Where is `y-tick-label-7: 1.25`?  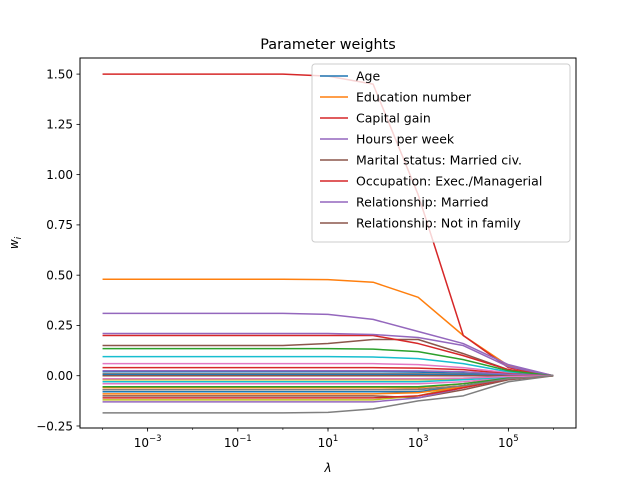
y-tick-label-7: 1.25 is located at coordinates (59, 125).